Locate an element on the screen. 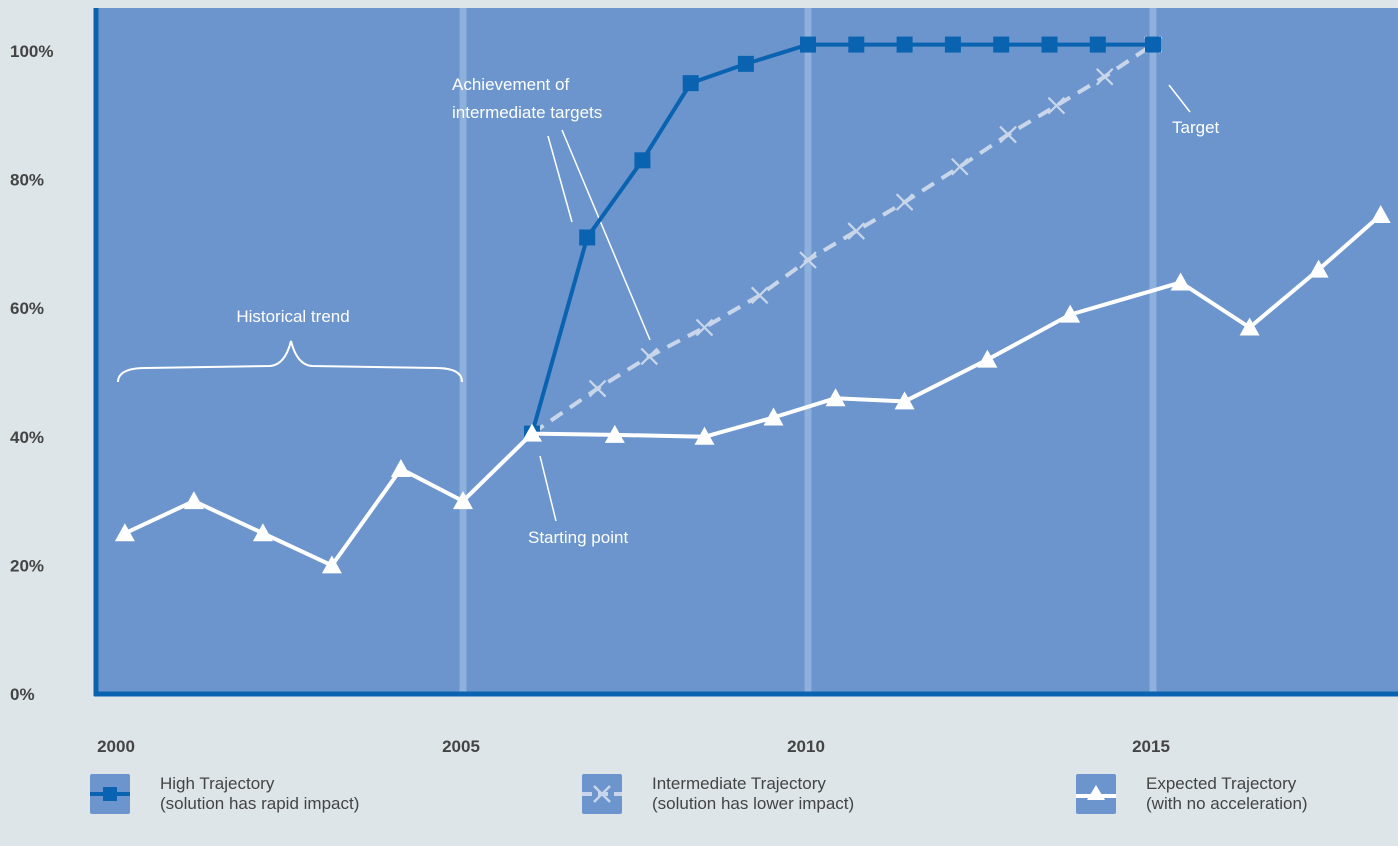 This screenshot has height=846, width=1398. legend-swatch-expected is located at coordinates (1096, 794).